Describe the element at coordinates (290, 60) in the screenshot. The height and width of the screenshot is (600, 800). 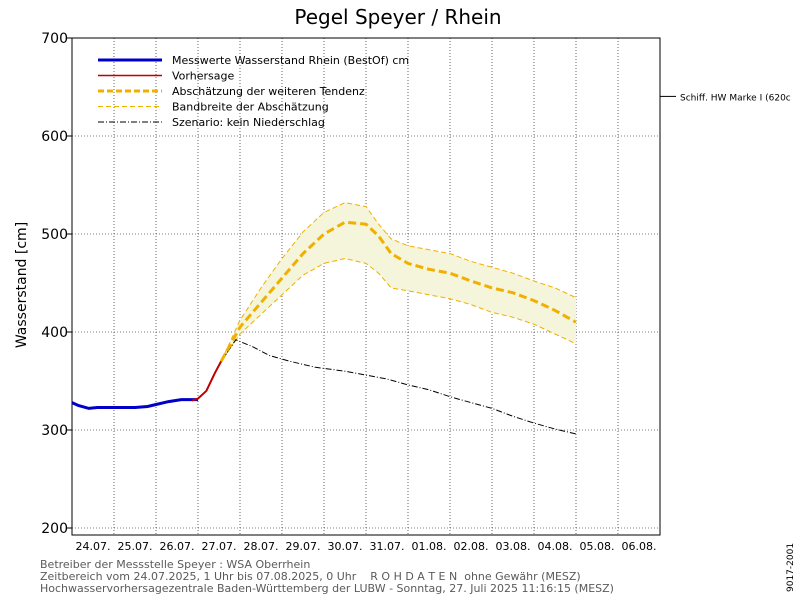
I see `legend-label-measured: Messwerte Wasserstand Rhein (BestOf) cm` at that location.